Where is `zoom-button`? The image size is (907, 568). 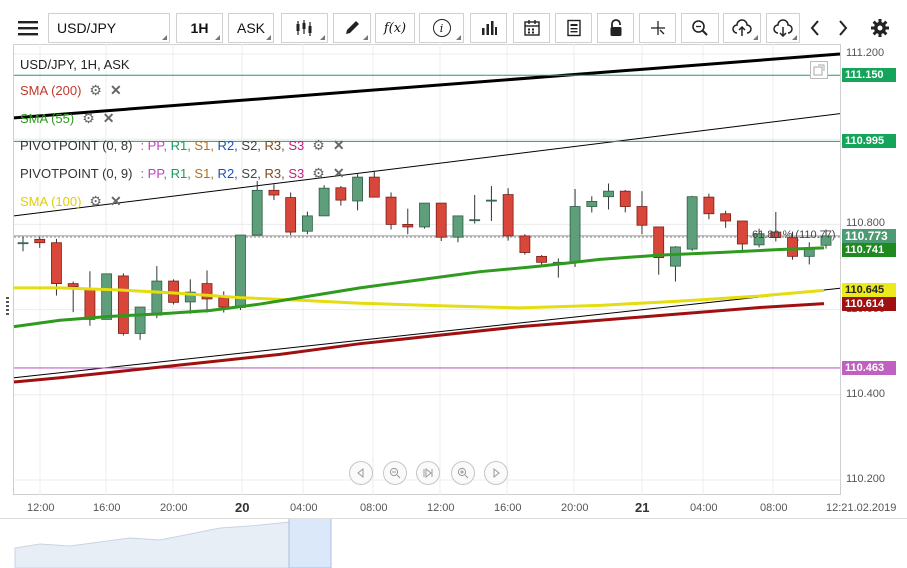
zoom-button is located at coordinates (700, 28).